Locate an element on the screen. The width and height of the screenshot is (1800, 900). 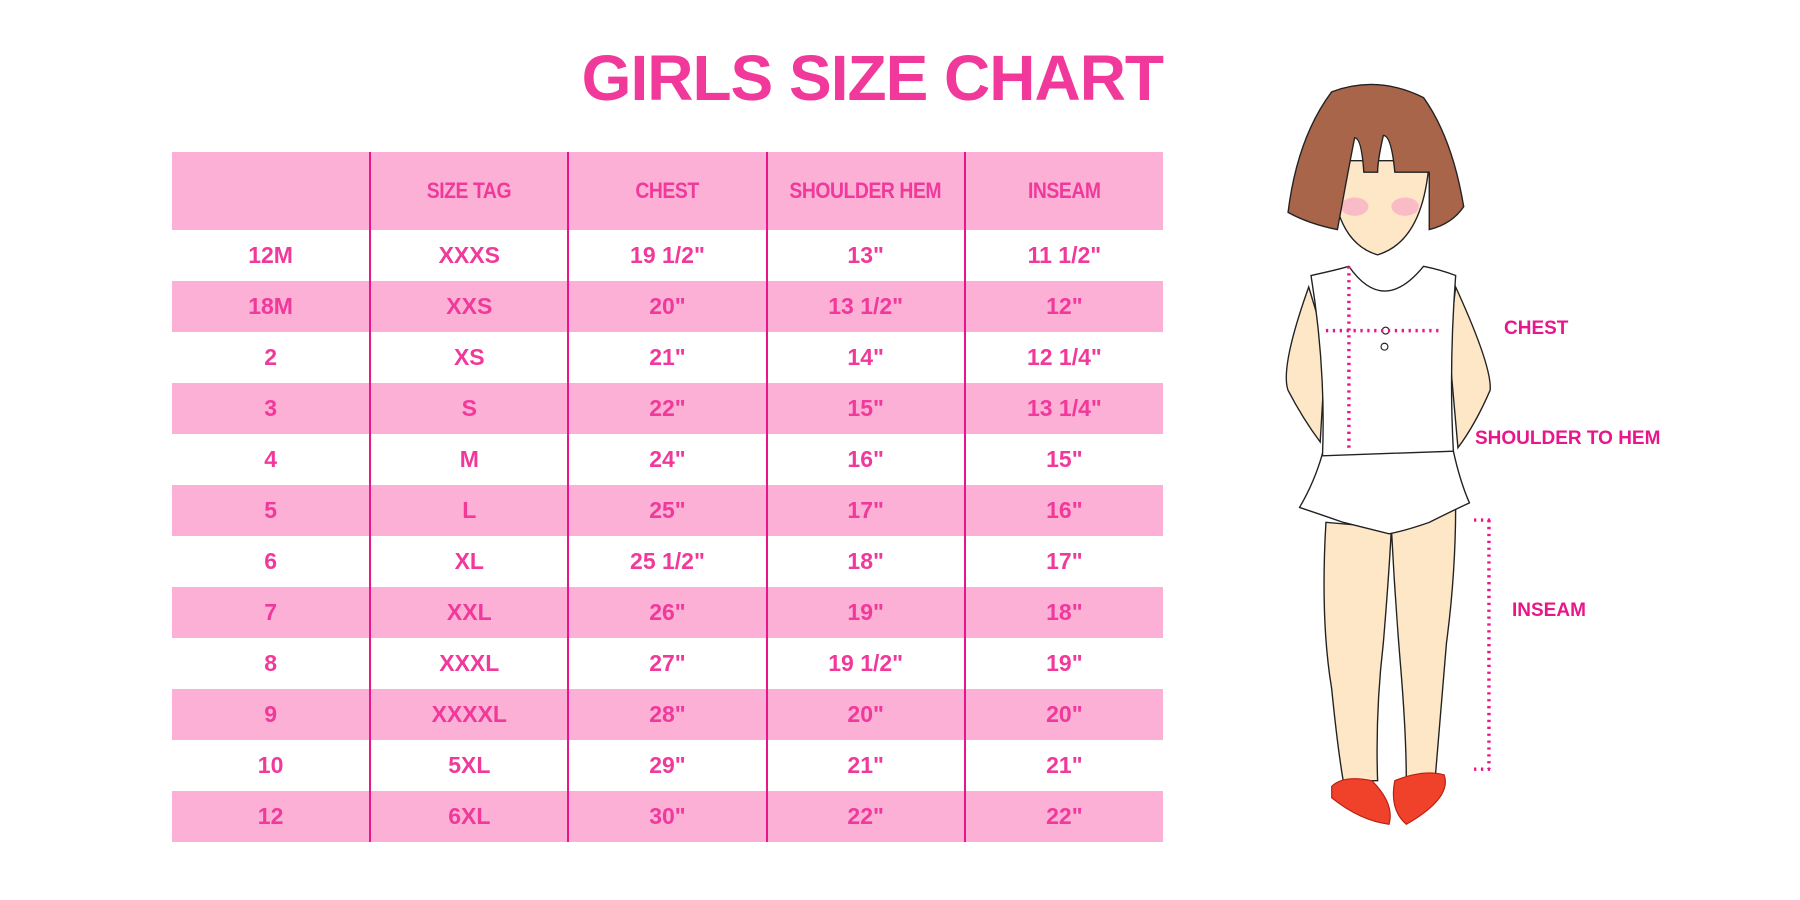
cell-size: 4 is located at coordinates (270, 459).